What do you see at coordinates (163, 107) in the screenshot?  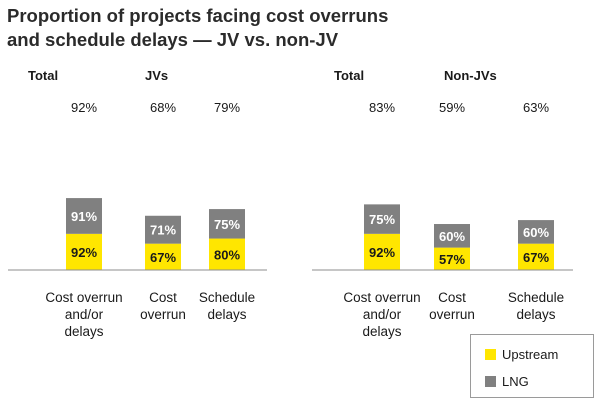 I see `total-label: 68%` at bounding box center [163, 107].